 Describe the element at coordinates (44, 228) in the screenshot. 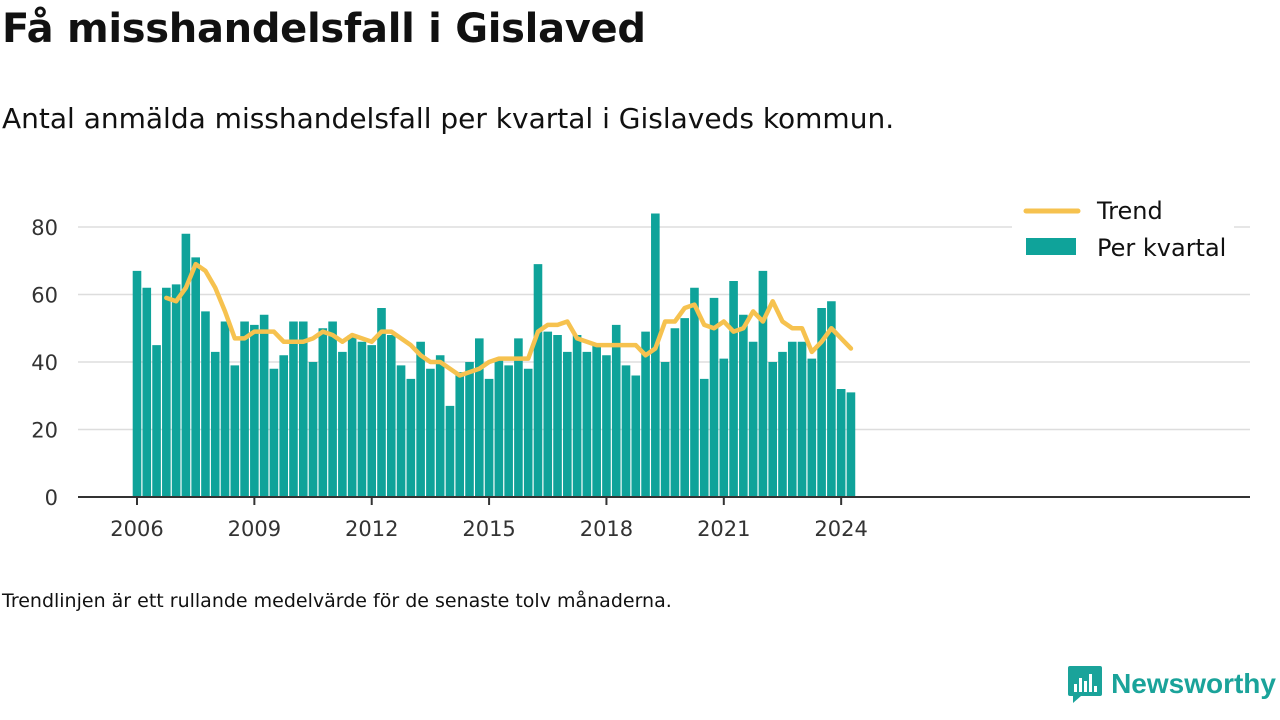

I see `y-tick-label: 80` at that location.